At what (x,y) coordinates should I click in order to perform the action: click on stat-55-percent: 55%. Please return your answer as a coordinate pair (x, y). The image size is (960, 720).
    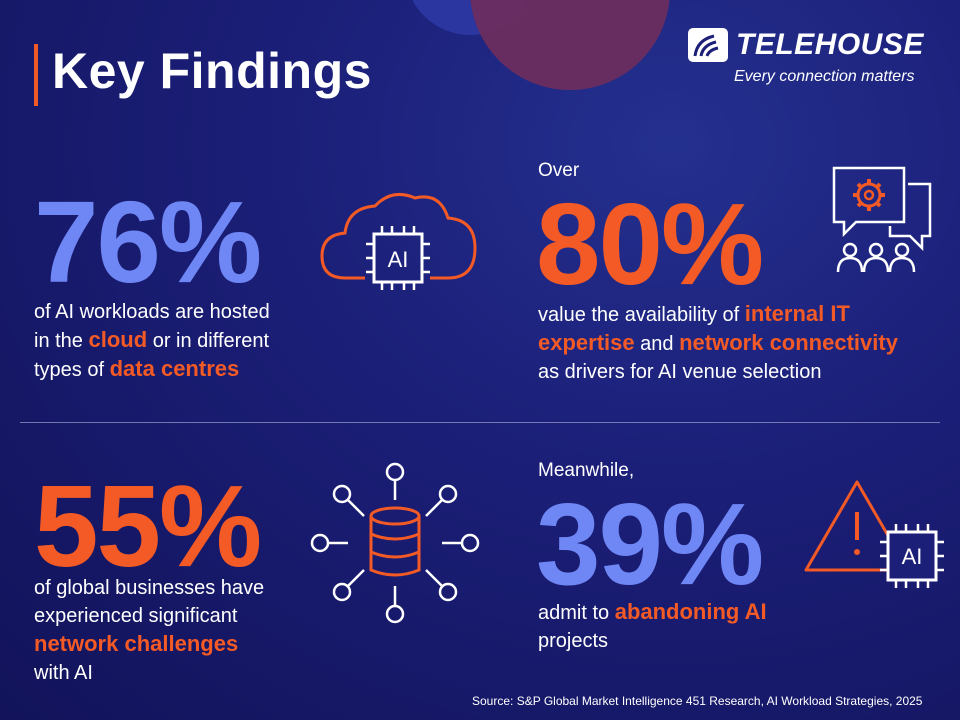
    Looking at the image, I should click on (148, 526).